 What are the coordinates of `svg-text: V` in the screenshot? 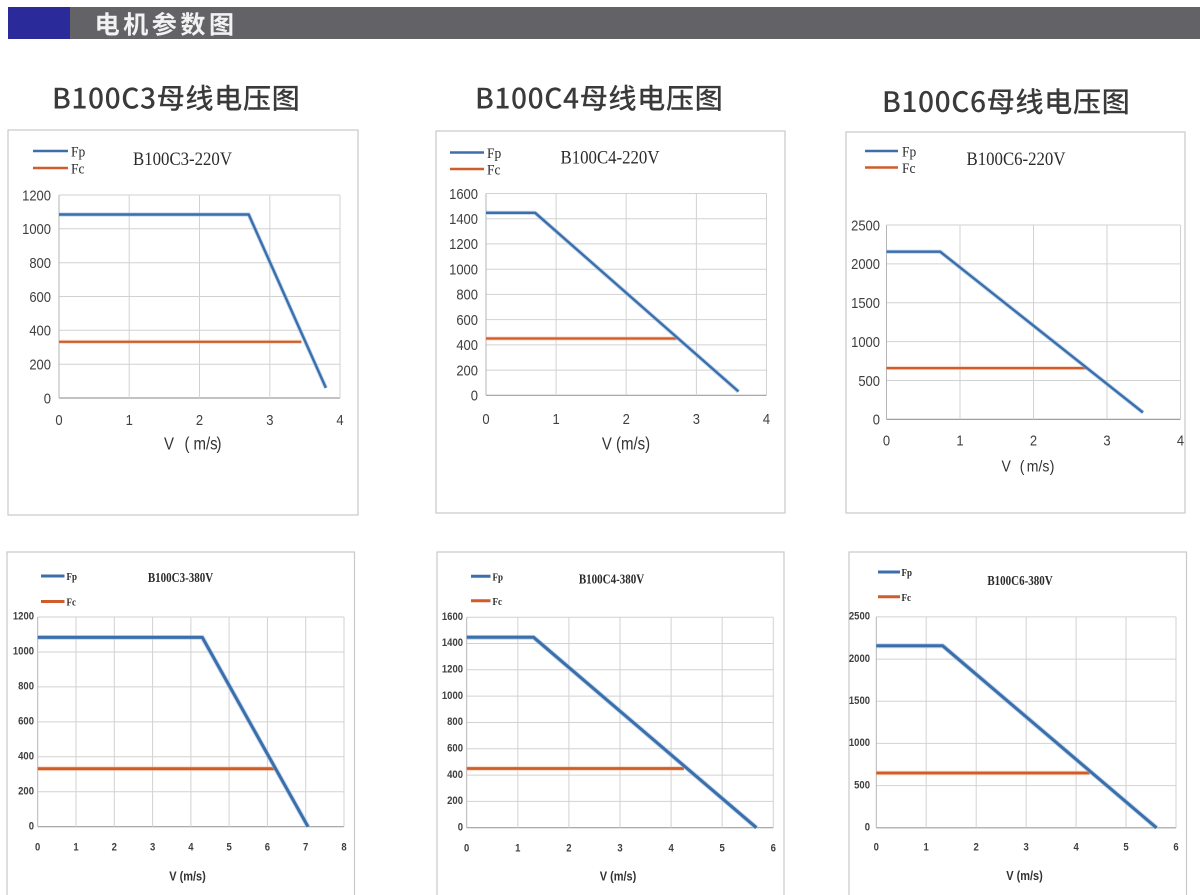 It's located at (1006, 467).